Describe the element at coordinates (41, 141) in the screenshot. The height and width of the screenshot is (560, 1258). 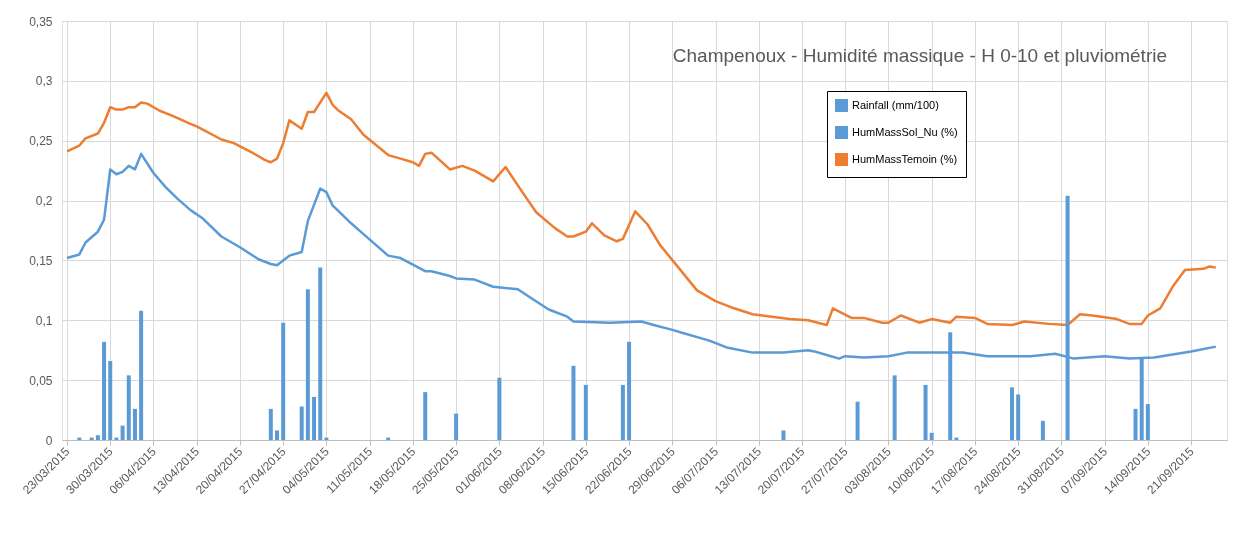
I see `y-tick-label: 0,25` at that location.